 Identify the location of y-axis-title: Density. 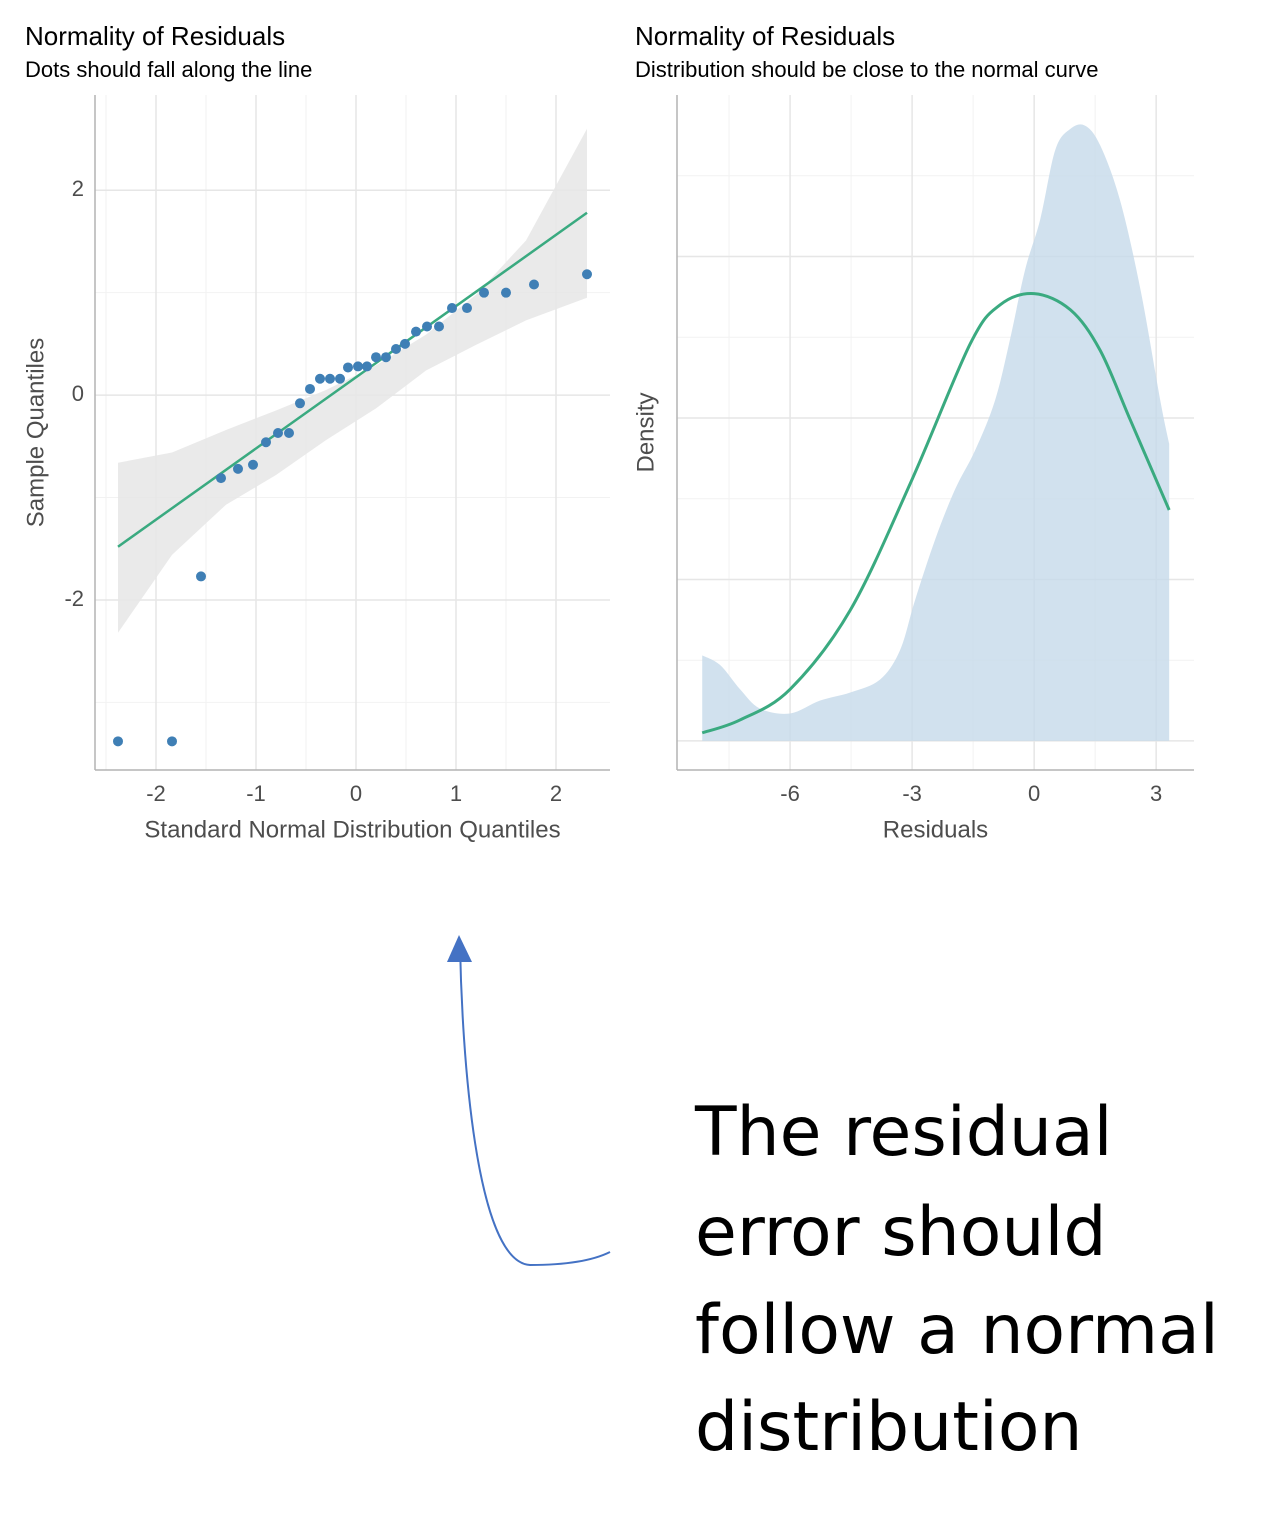
(645, 432).